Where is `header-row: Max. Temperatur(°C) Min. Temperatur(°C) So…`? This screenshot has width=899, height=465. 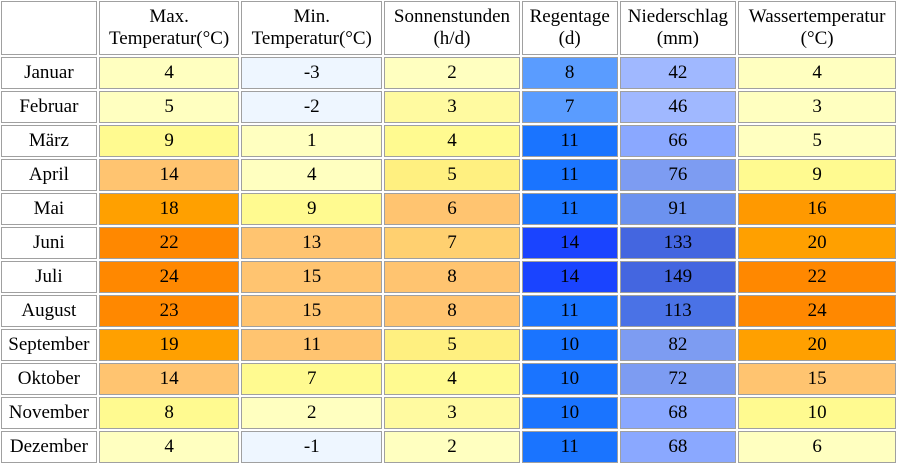 header-row: Max. Temperatur(°C) Min. Temperatur(°C) So… is located at coordinates (448, 28).